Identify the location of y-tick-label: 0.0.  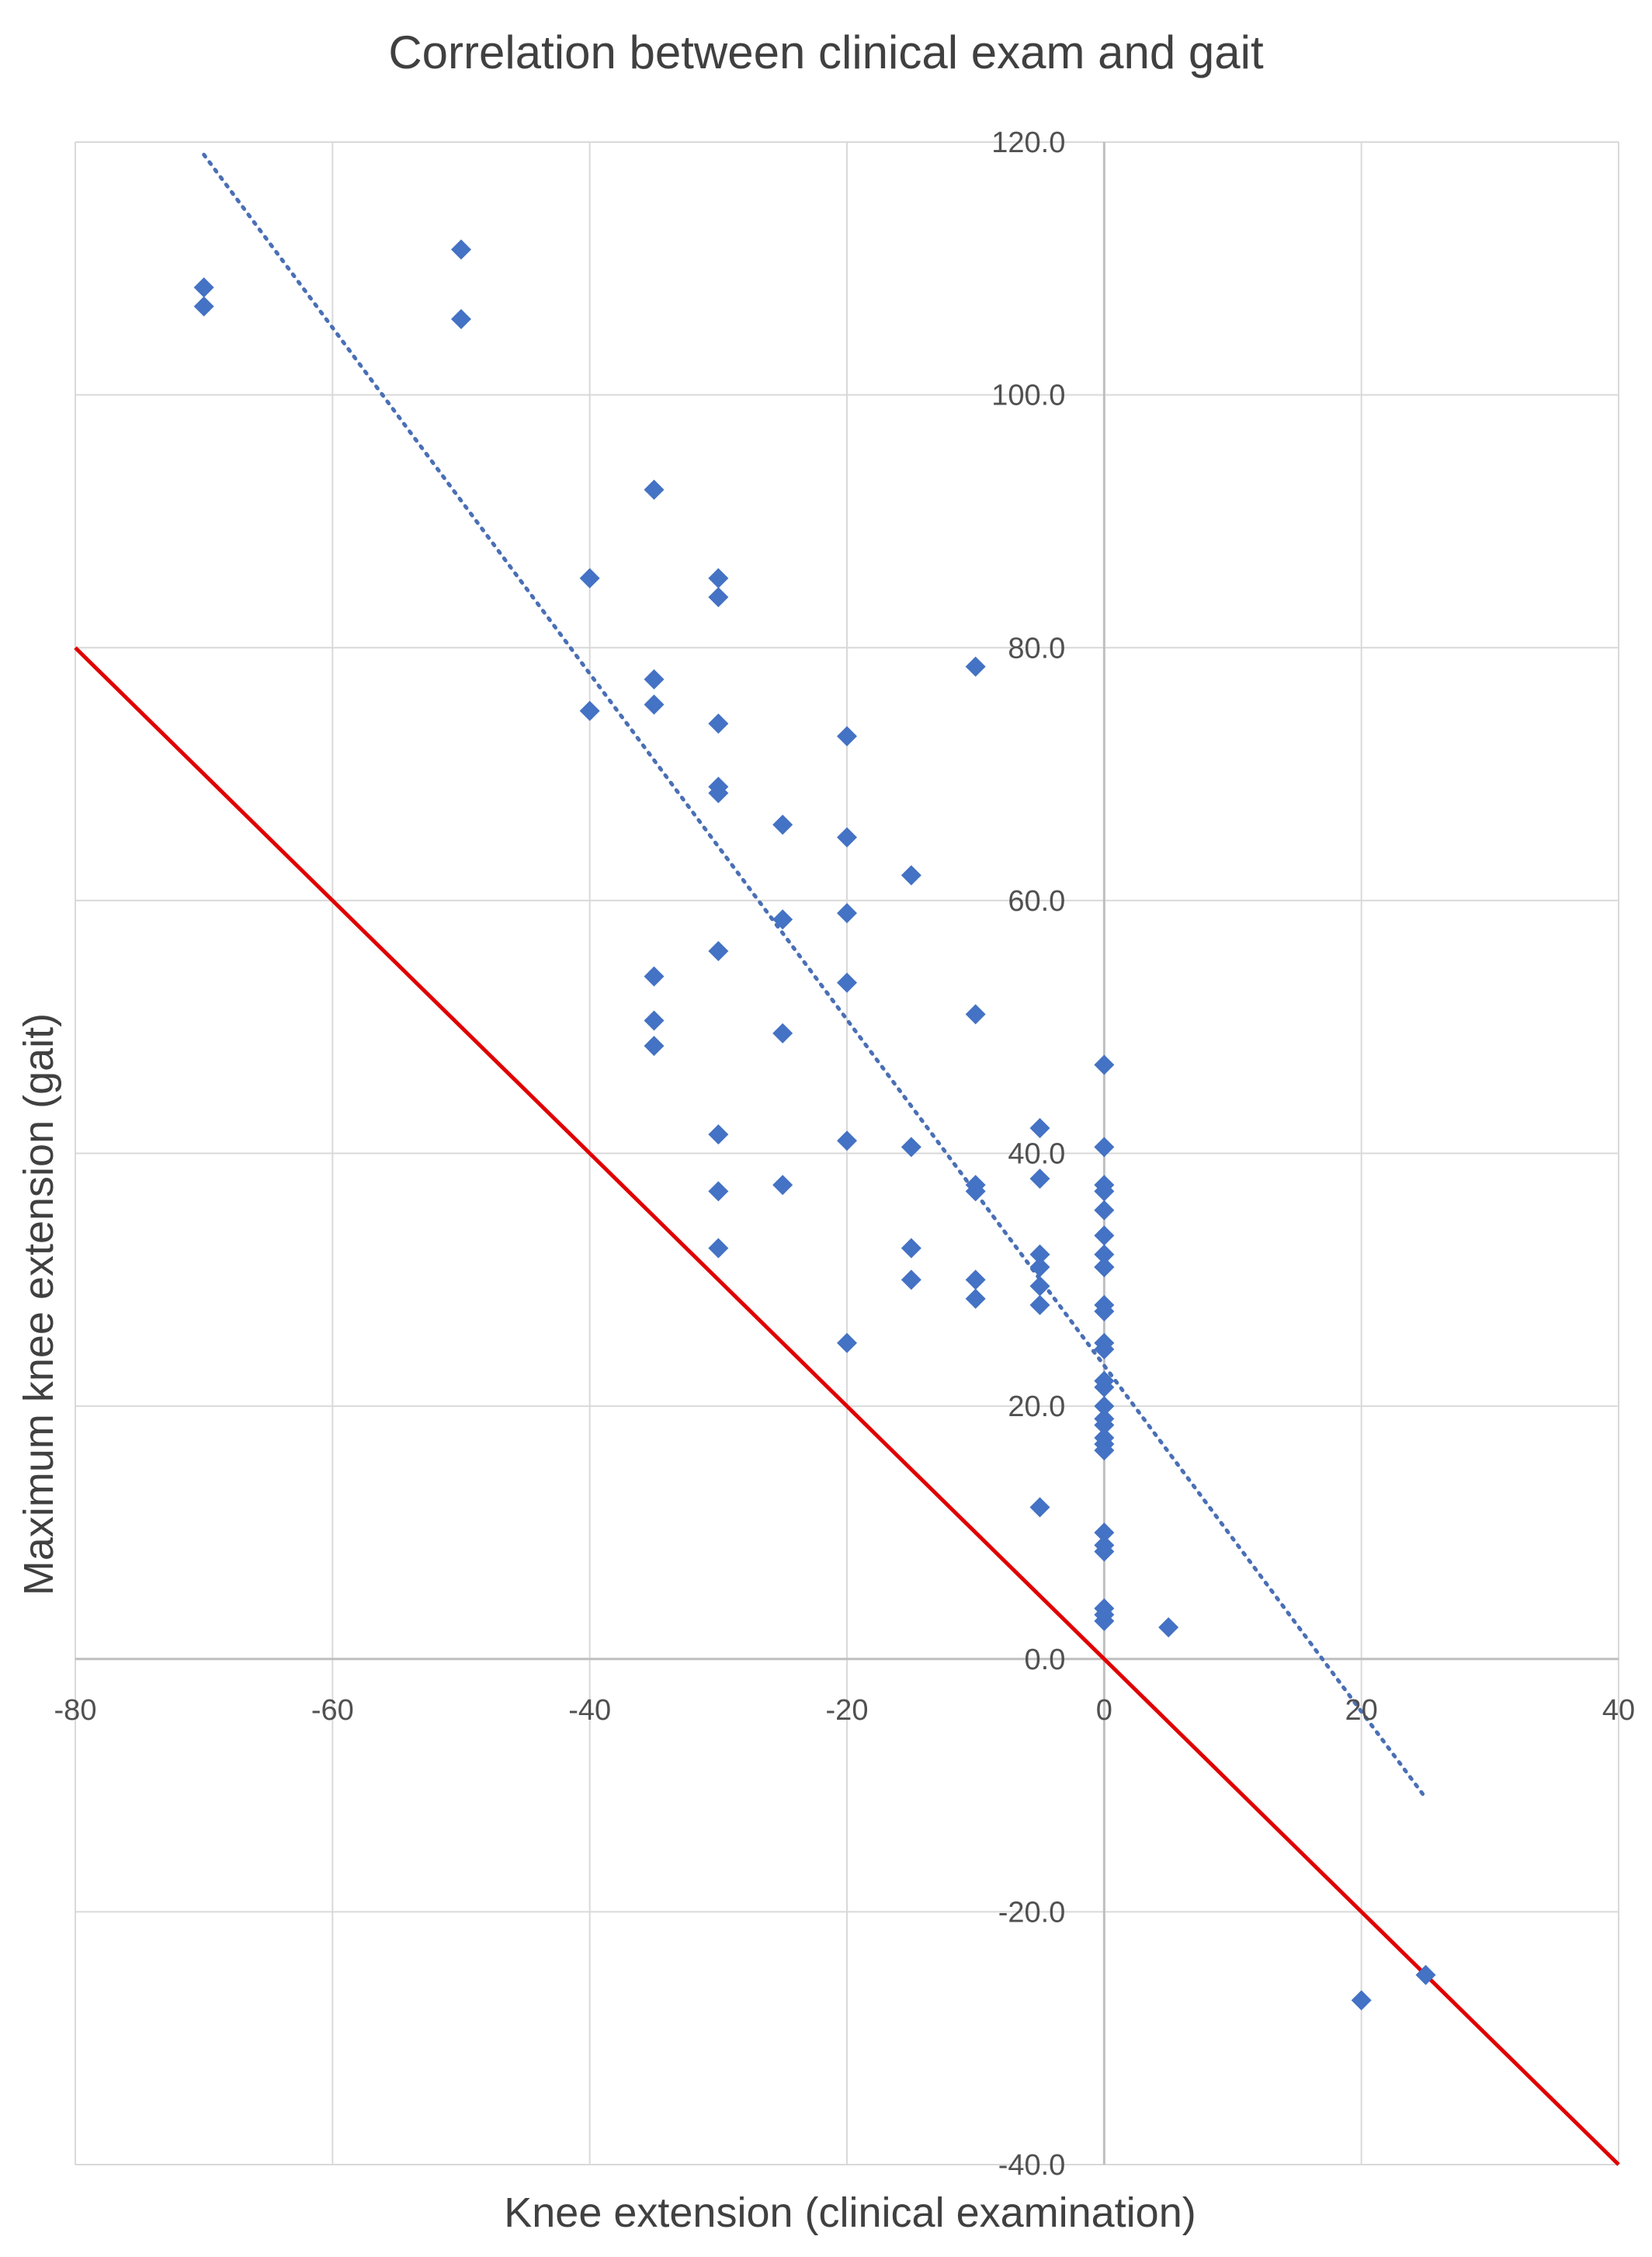
(1045, 1660).